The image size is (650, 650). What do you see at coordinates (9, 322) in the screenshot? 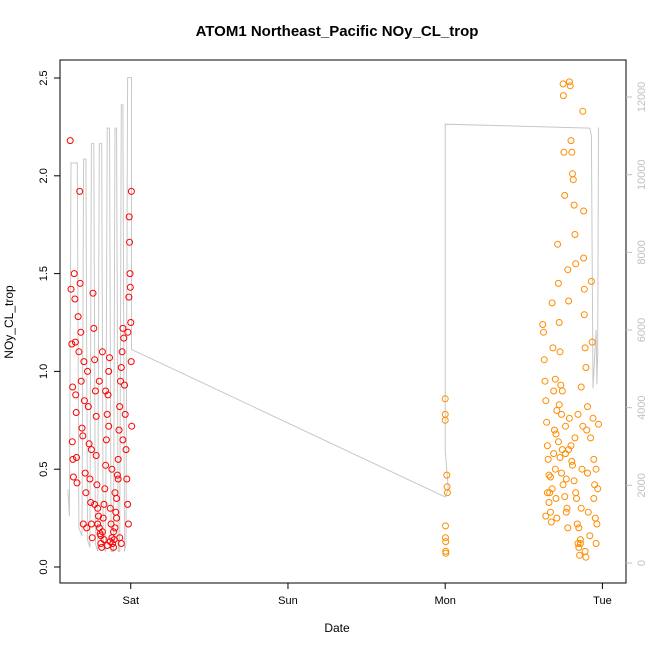
I see `y-axis-label: NOy_CL_trop` at bounding box center [9, 322].